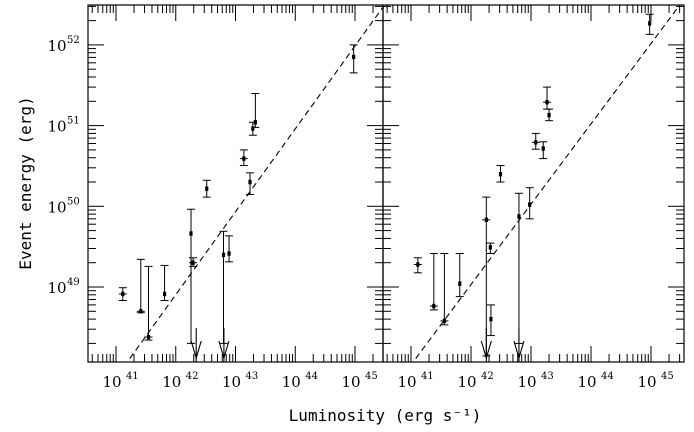 The image size is (694, 432). Describe the element at coordinates (73, 282) in the screenshot. I see `y-tick-label-exponent: 49` at that location.